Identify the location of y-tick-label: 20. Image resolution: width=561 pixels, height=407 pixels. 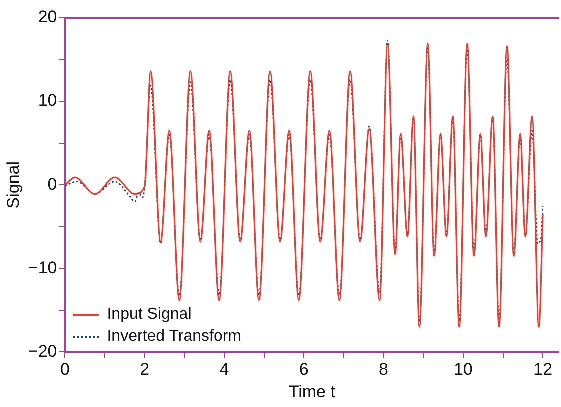
(48, 17).